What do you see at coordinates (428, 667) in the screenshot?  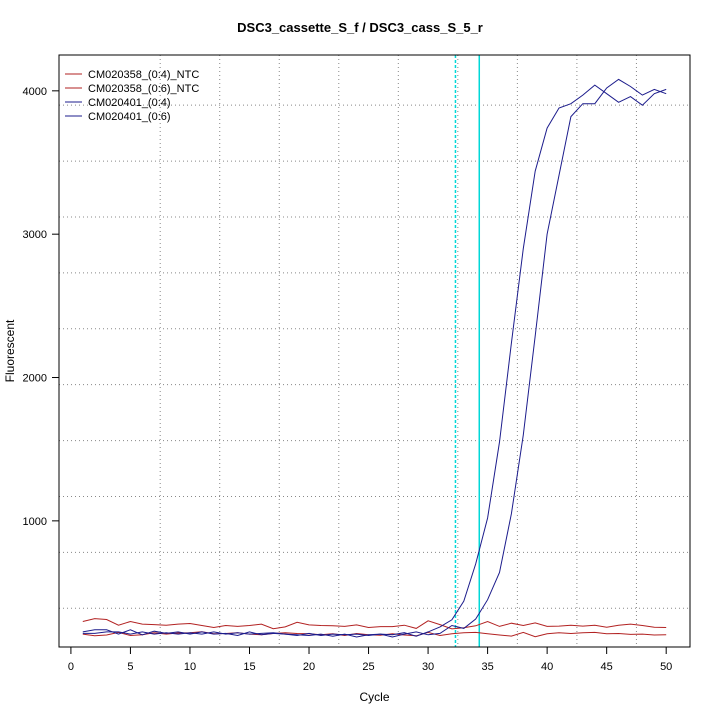 I see `x-tick-label: 30` at bounding box center [428, 667].